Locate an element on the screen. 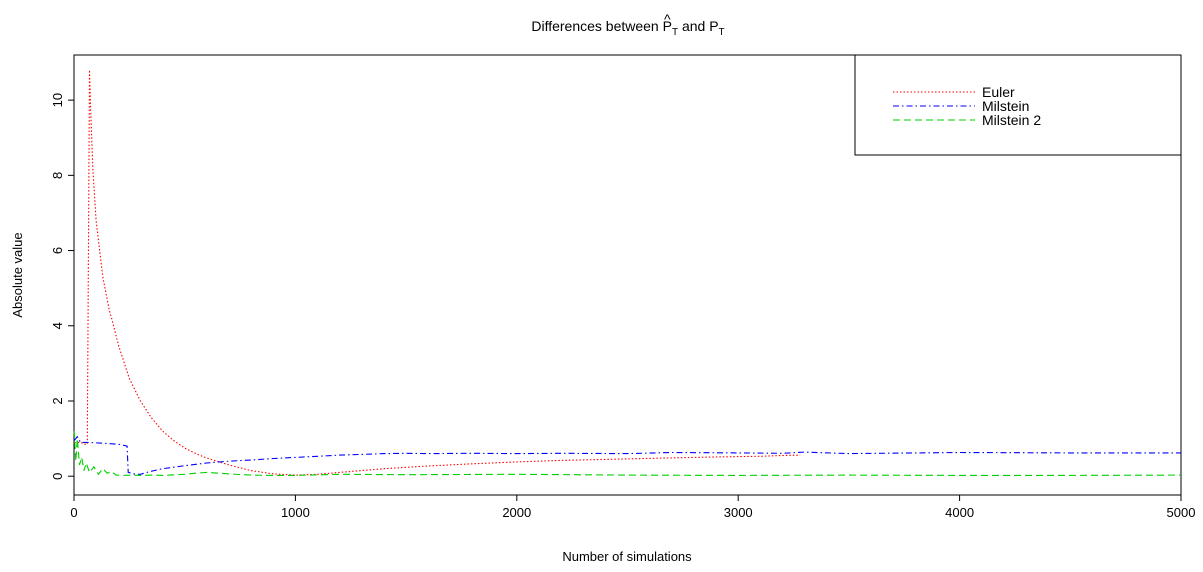 The image size is (1203, 572). y-axis-title: Absolute value is located at coordinates (17, 274).